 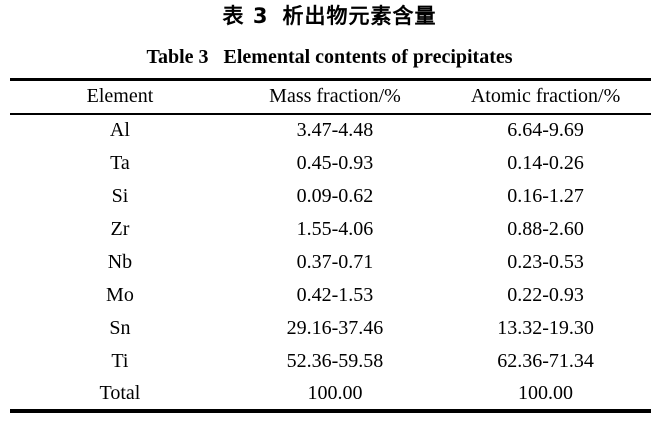 I want to click on table-row: Ti 52.36-59.58 62.36-71.34, so click(x=330, y=361).